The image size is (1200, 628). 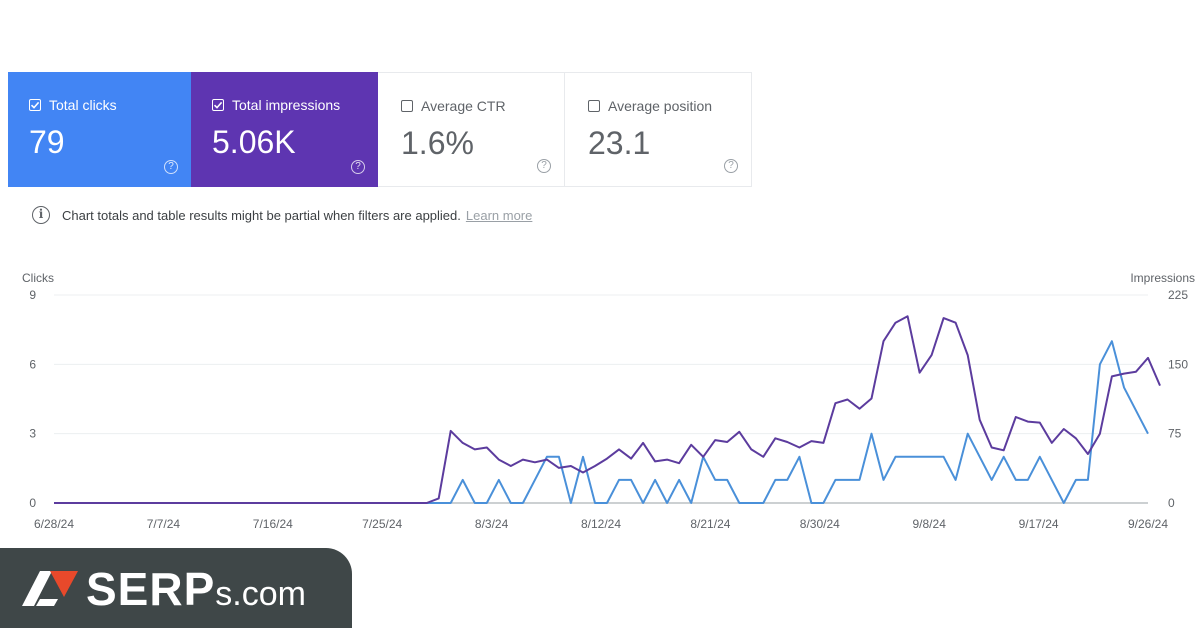 What do you see at coordinates (32, 364) in the screenshot?
I see `y-tick-label: 6` at bounding box center [32, 364].